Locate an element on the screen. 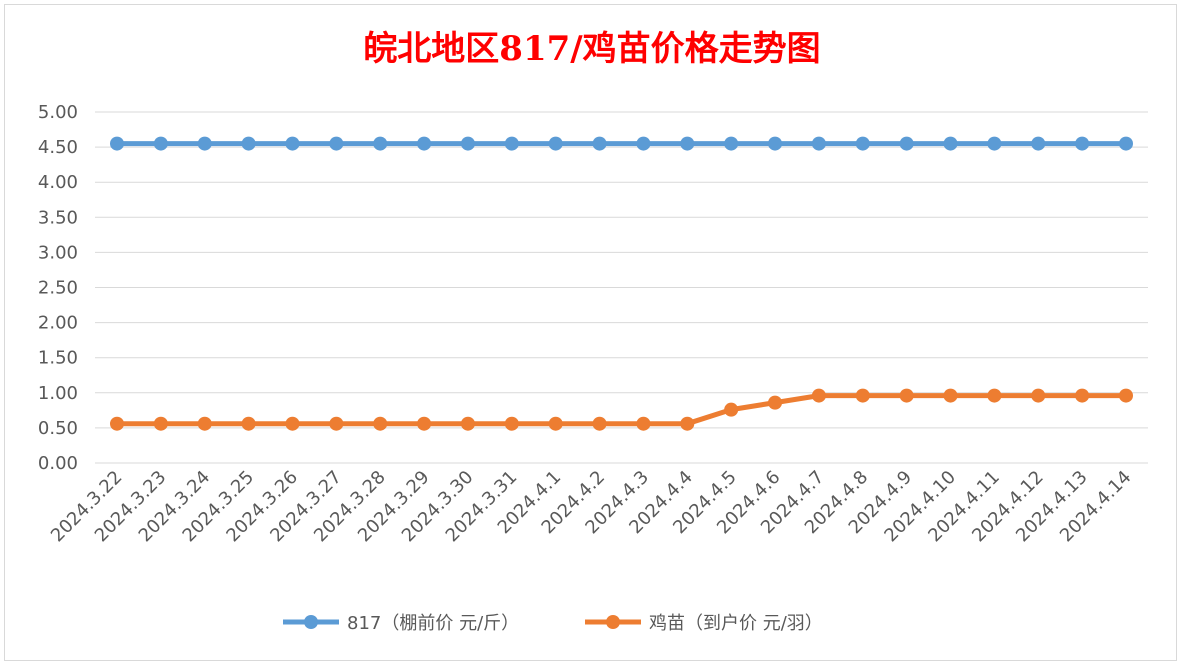 The image size is (1183, 667). legend-item: 鸡苗（到户价 元/羽） is located at coordinates (704, 623).